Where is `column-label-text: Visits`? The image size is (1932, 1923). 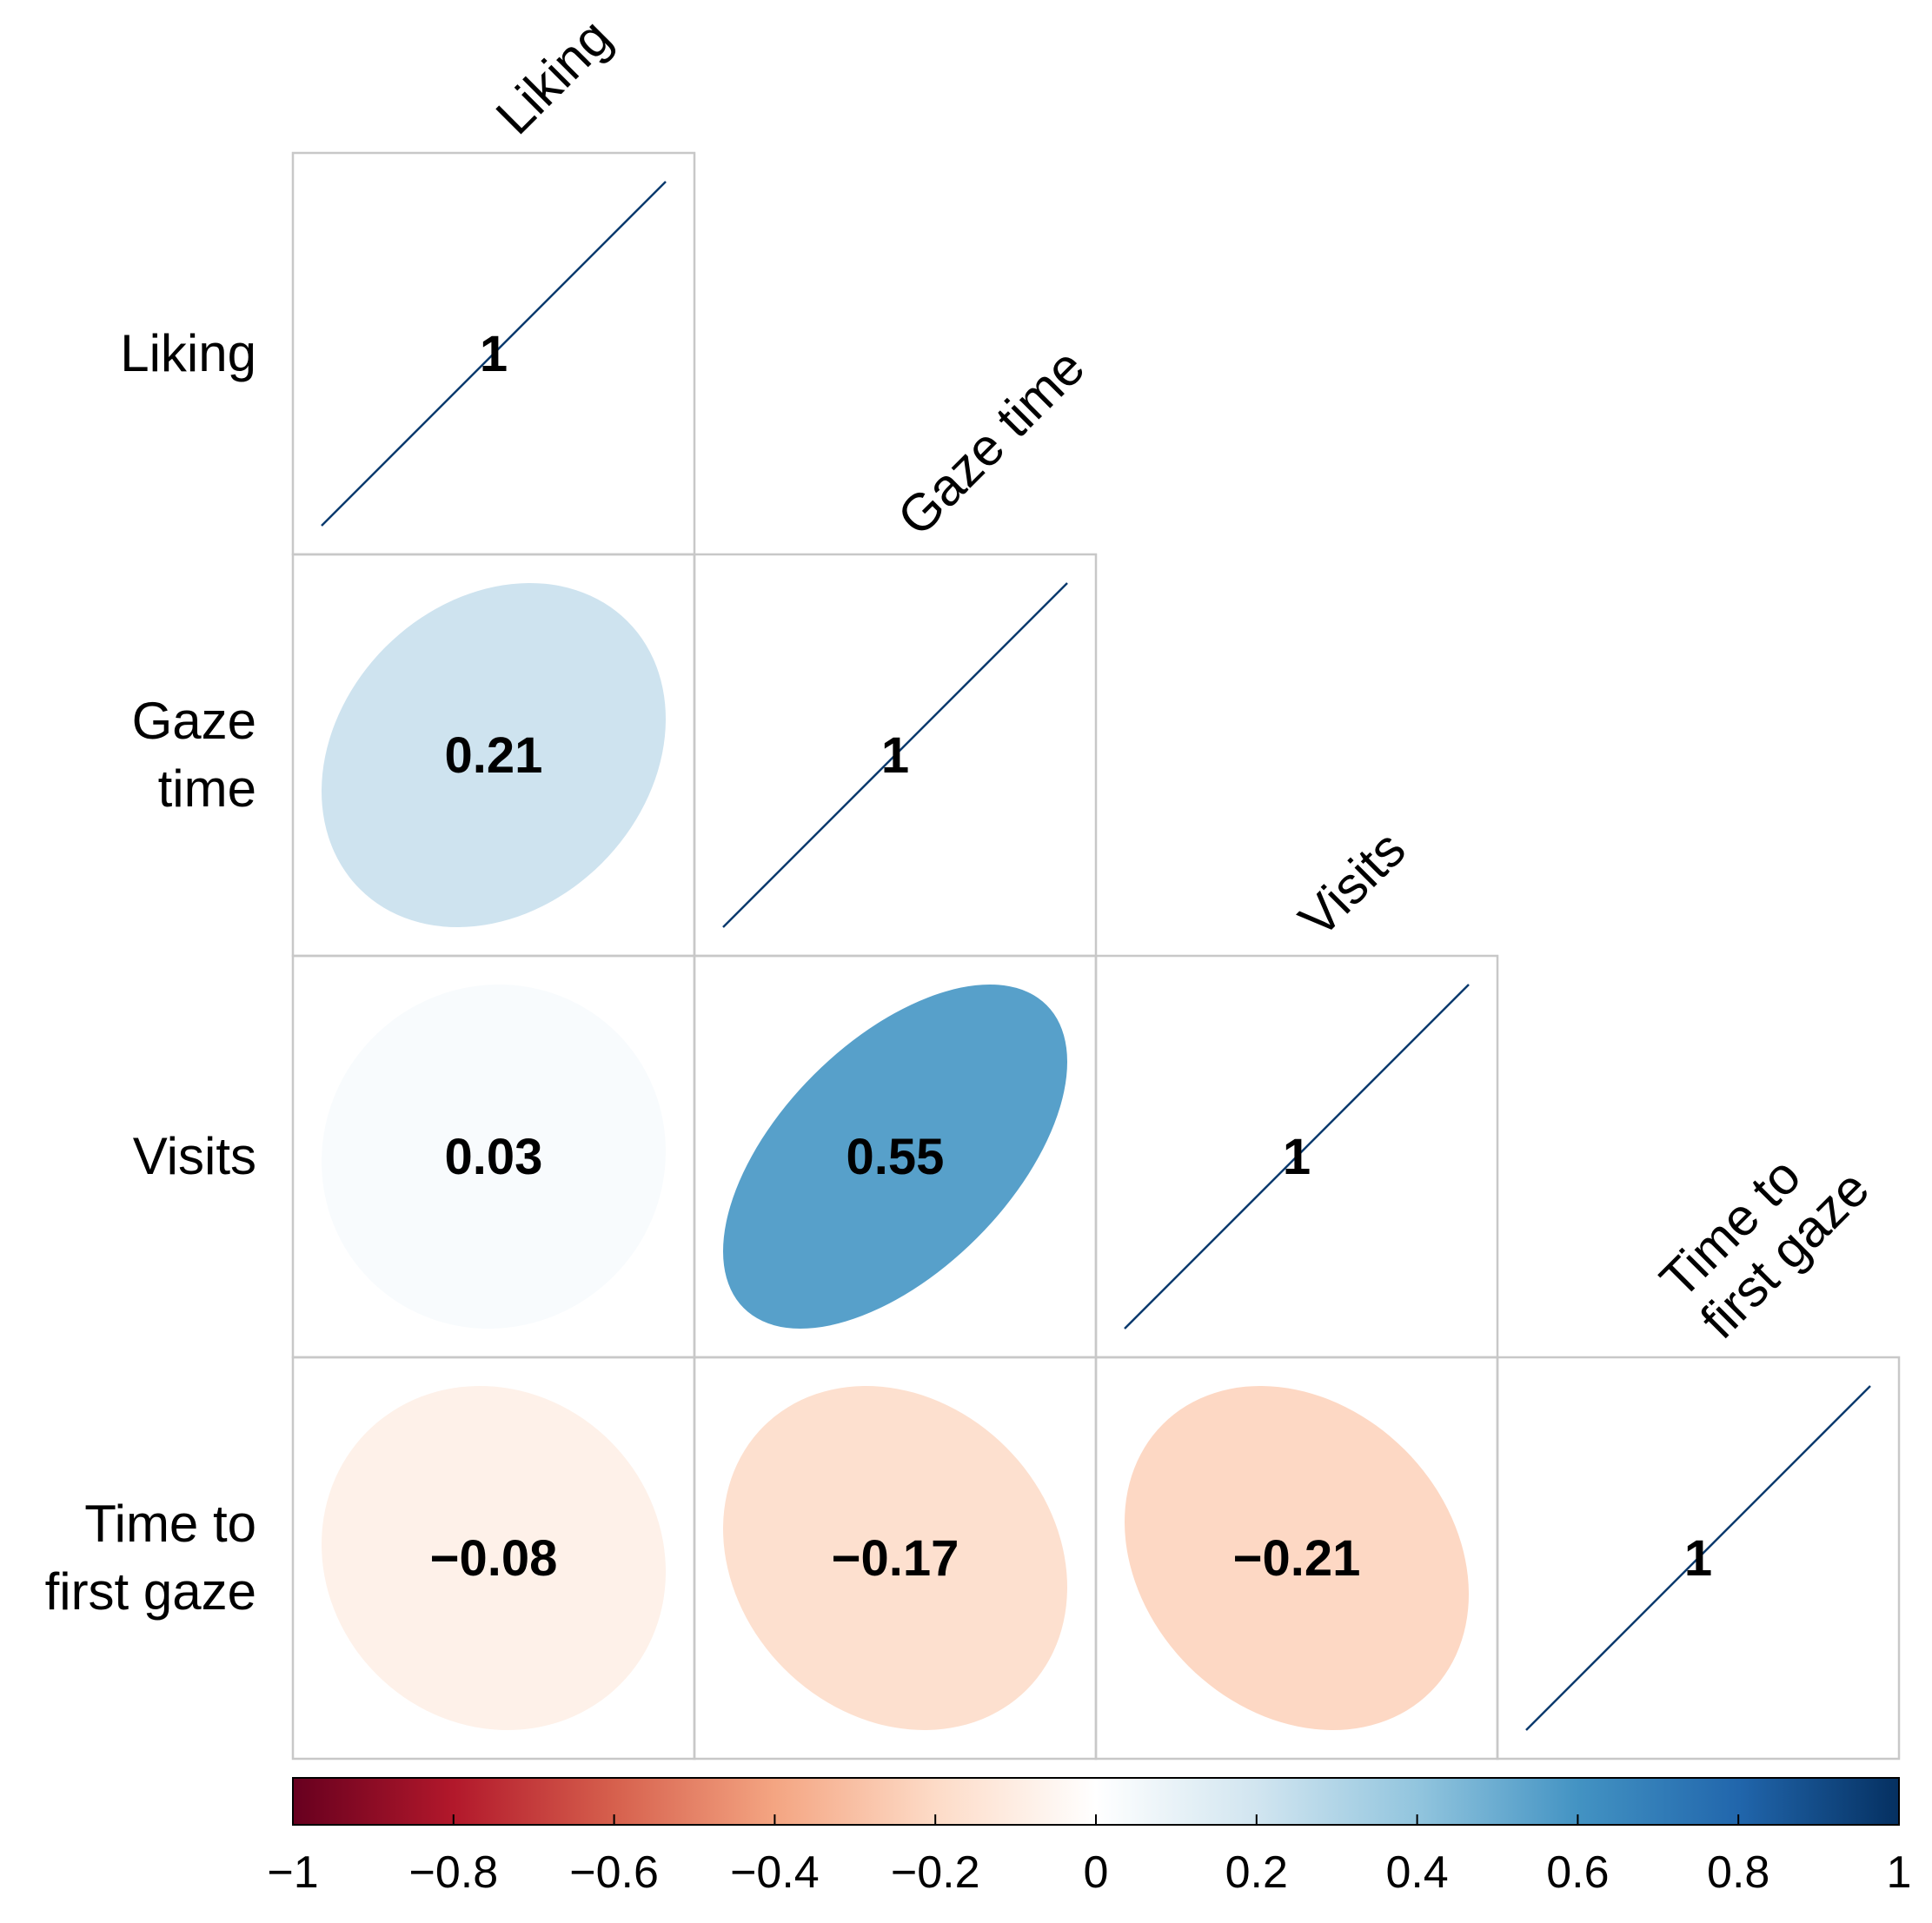
column-label-text: Visits is located at coordinates (1352, 883).